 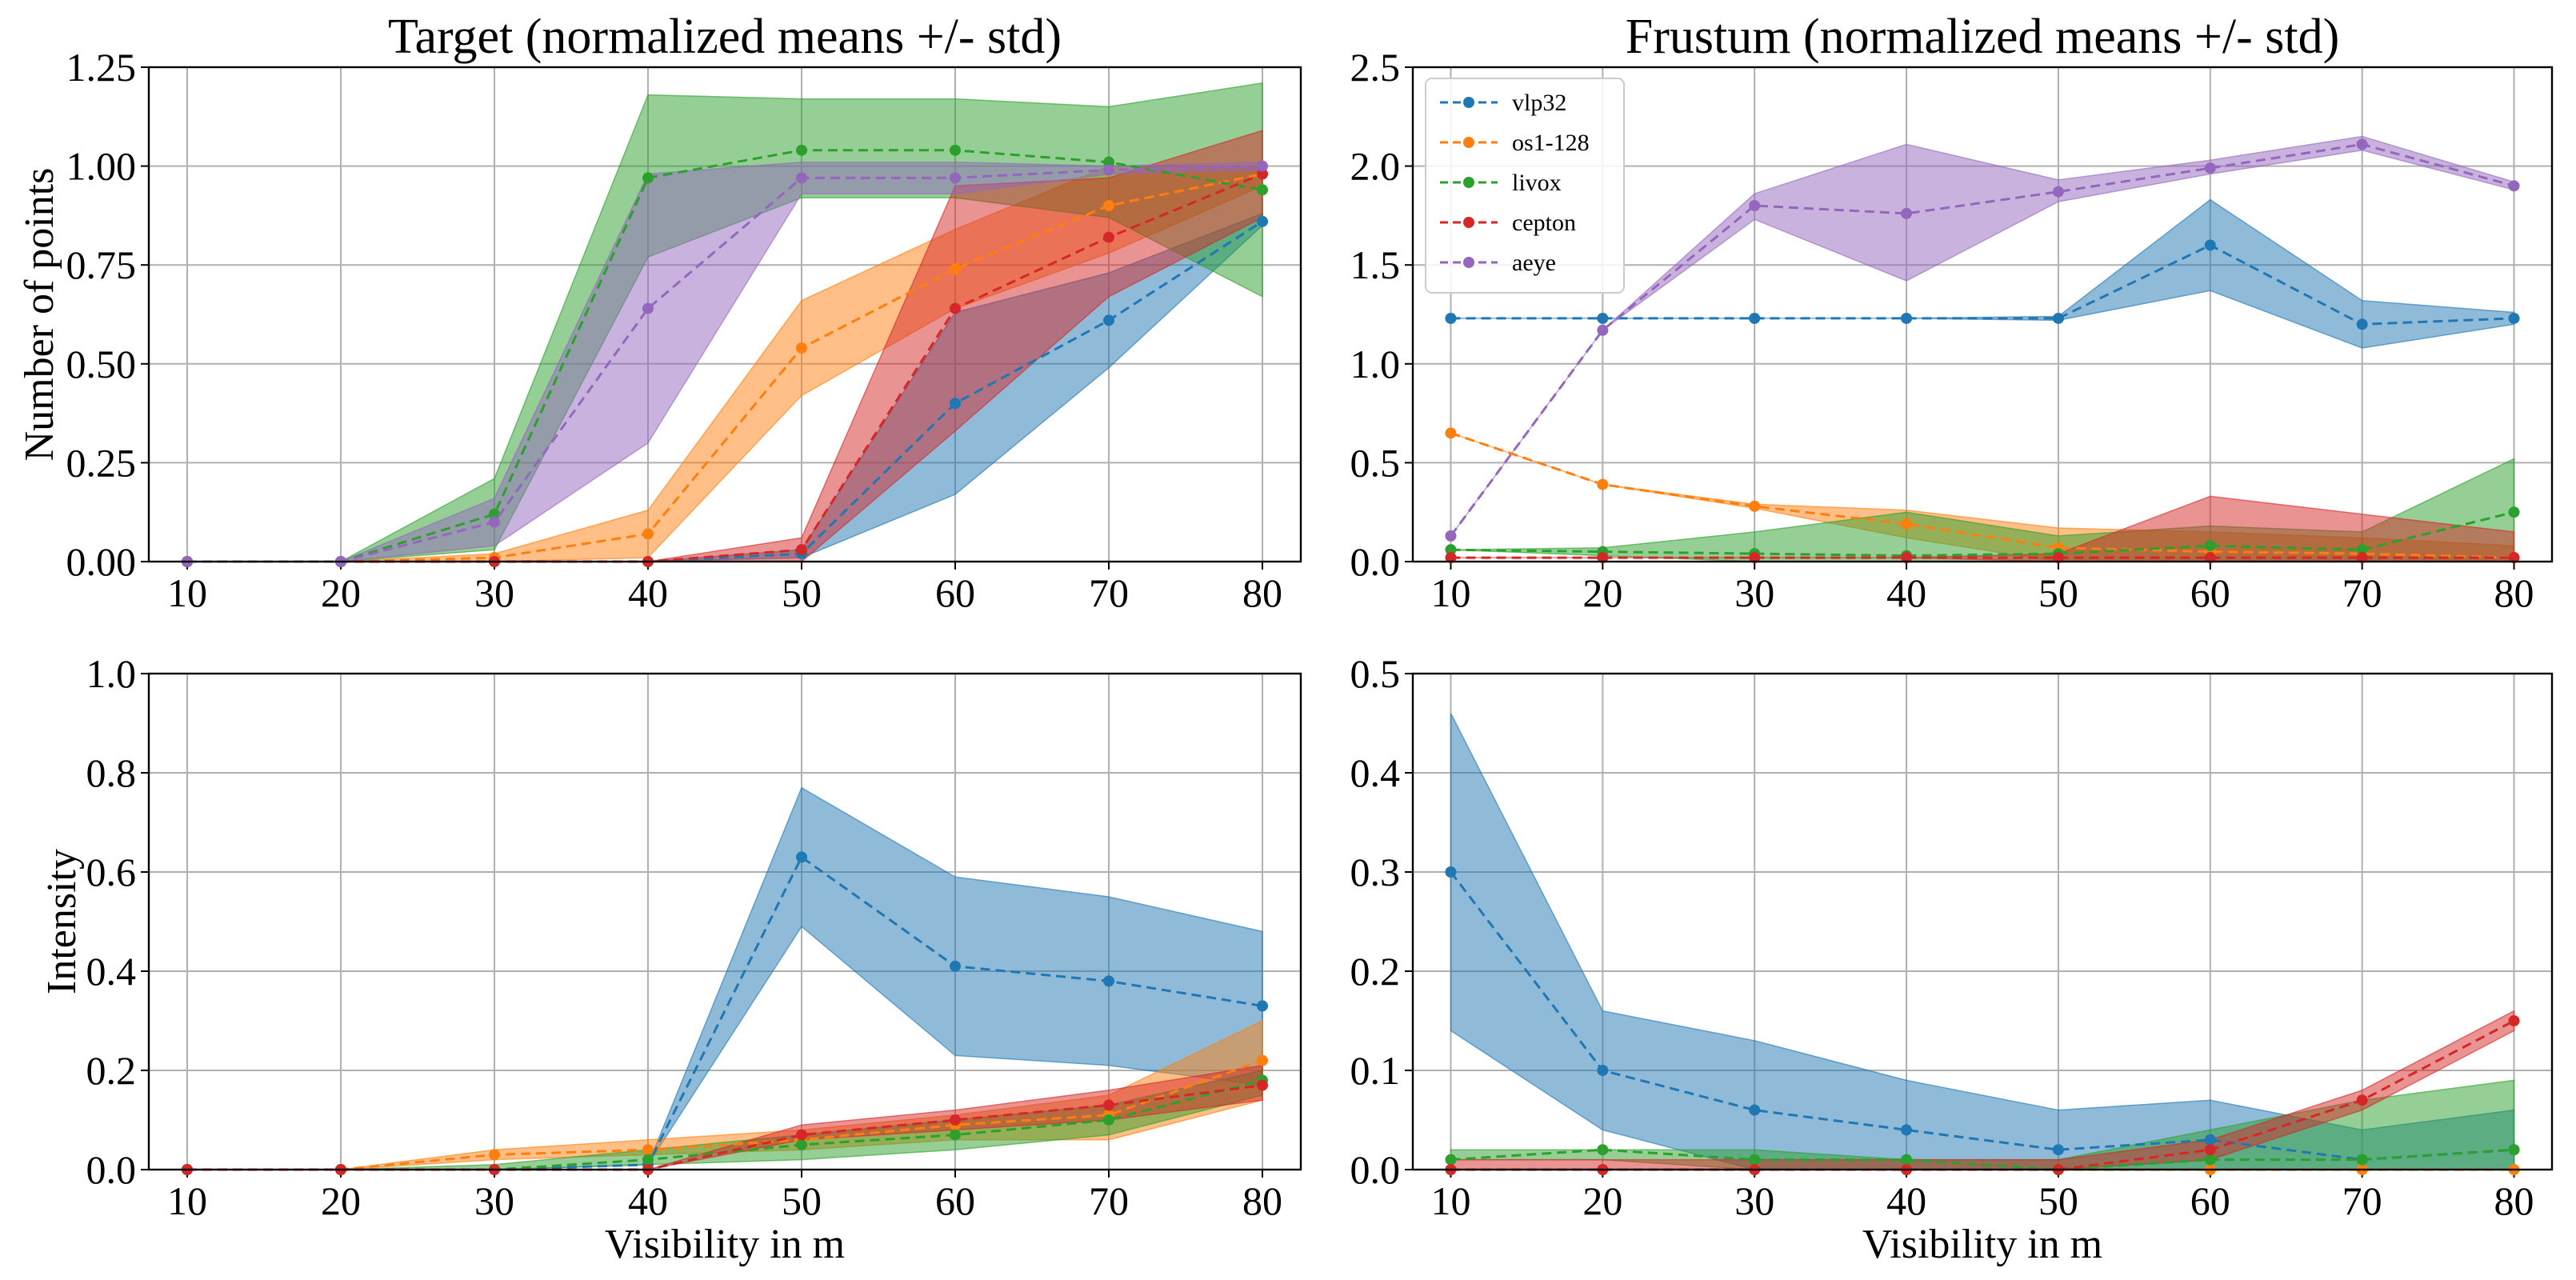 I want to click on y-tick-label: 0.6, so click(x=111, y=872).